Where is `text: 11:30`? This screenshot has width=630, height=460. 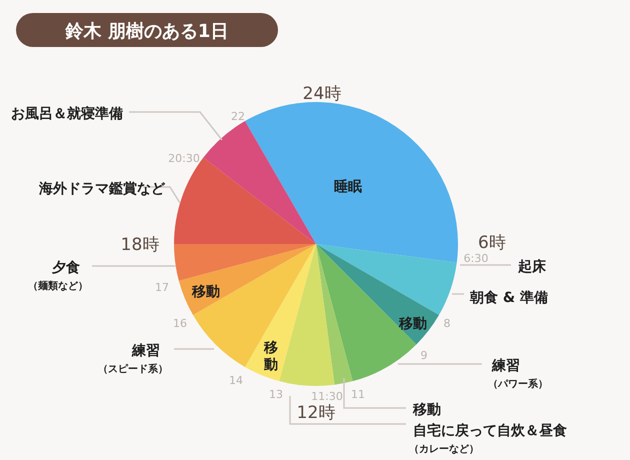
text: 11:30 is located at coordinates (327, 396).